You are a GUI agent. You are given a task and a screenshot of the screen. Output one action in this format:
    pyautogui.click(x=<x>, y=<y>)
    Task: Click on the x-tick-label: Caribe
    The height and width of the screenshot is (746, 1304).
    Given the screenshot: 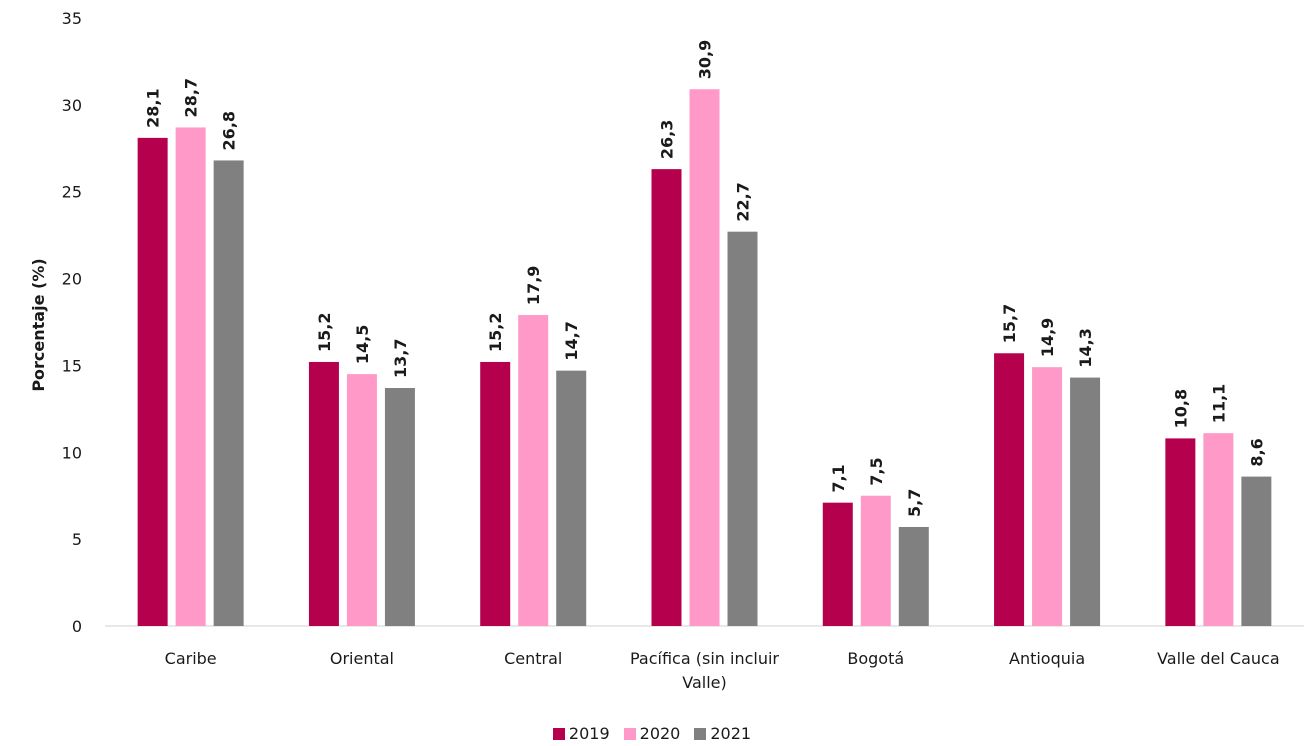 What is the action you would take?
    pyautogui.click(x=191, y=658)
    